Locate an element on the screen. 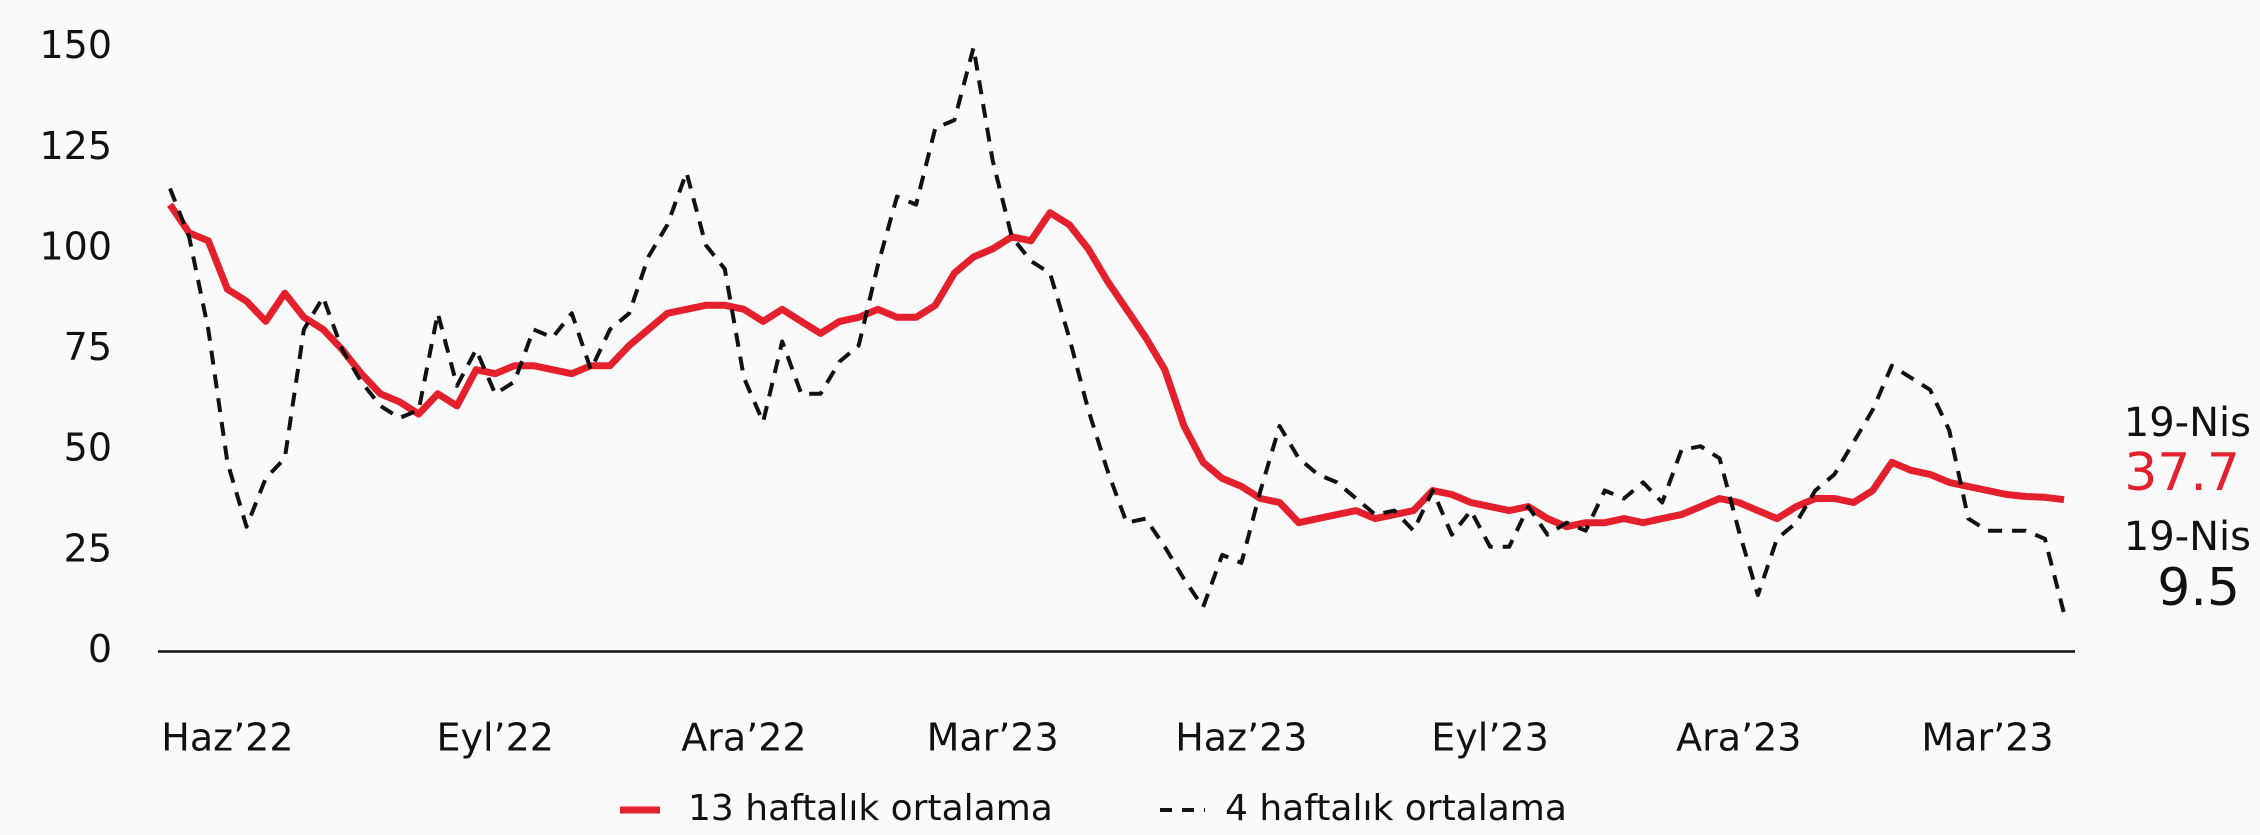 The width and height of the screenshot is (2260, 835). y-tick-label: 150 is located at coordinates (75, 45).